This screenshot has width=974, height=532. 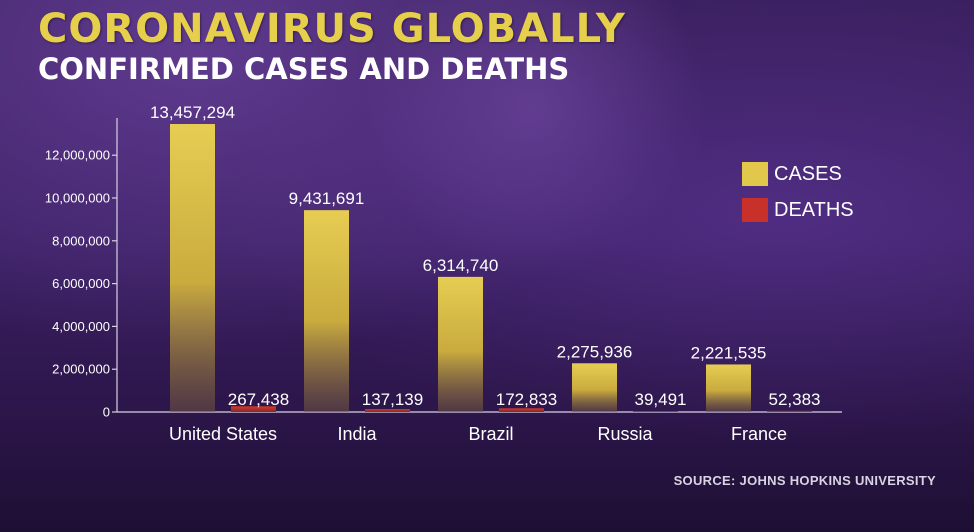 I want to click on data-label-deaths: 267,438, so click(x=258, y=399).